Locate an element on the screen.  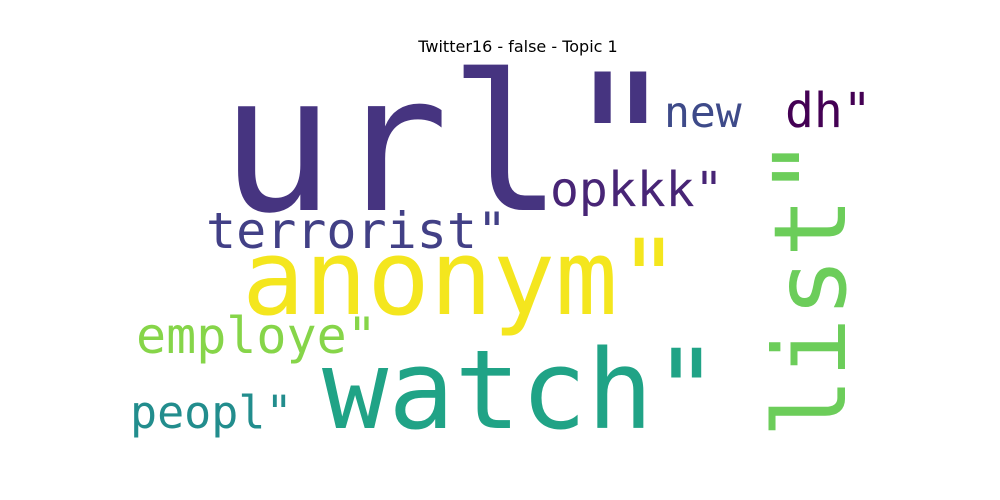
word-opkkk: opkkk" is located at coordinates (636, 190).